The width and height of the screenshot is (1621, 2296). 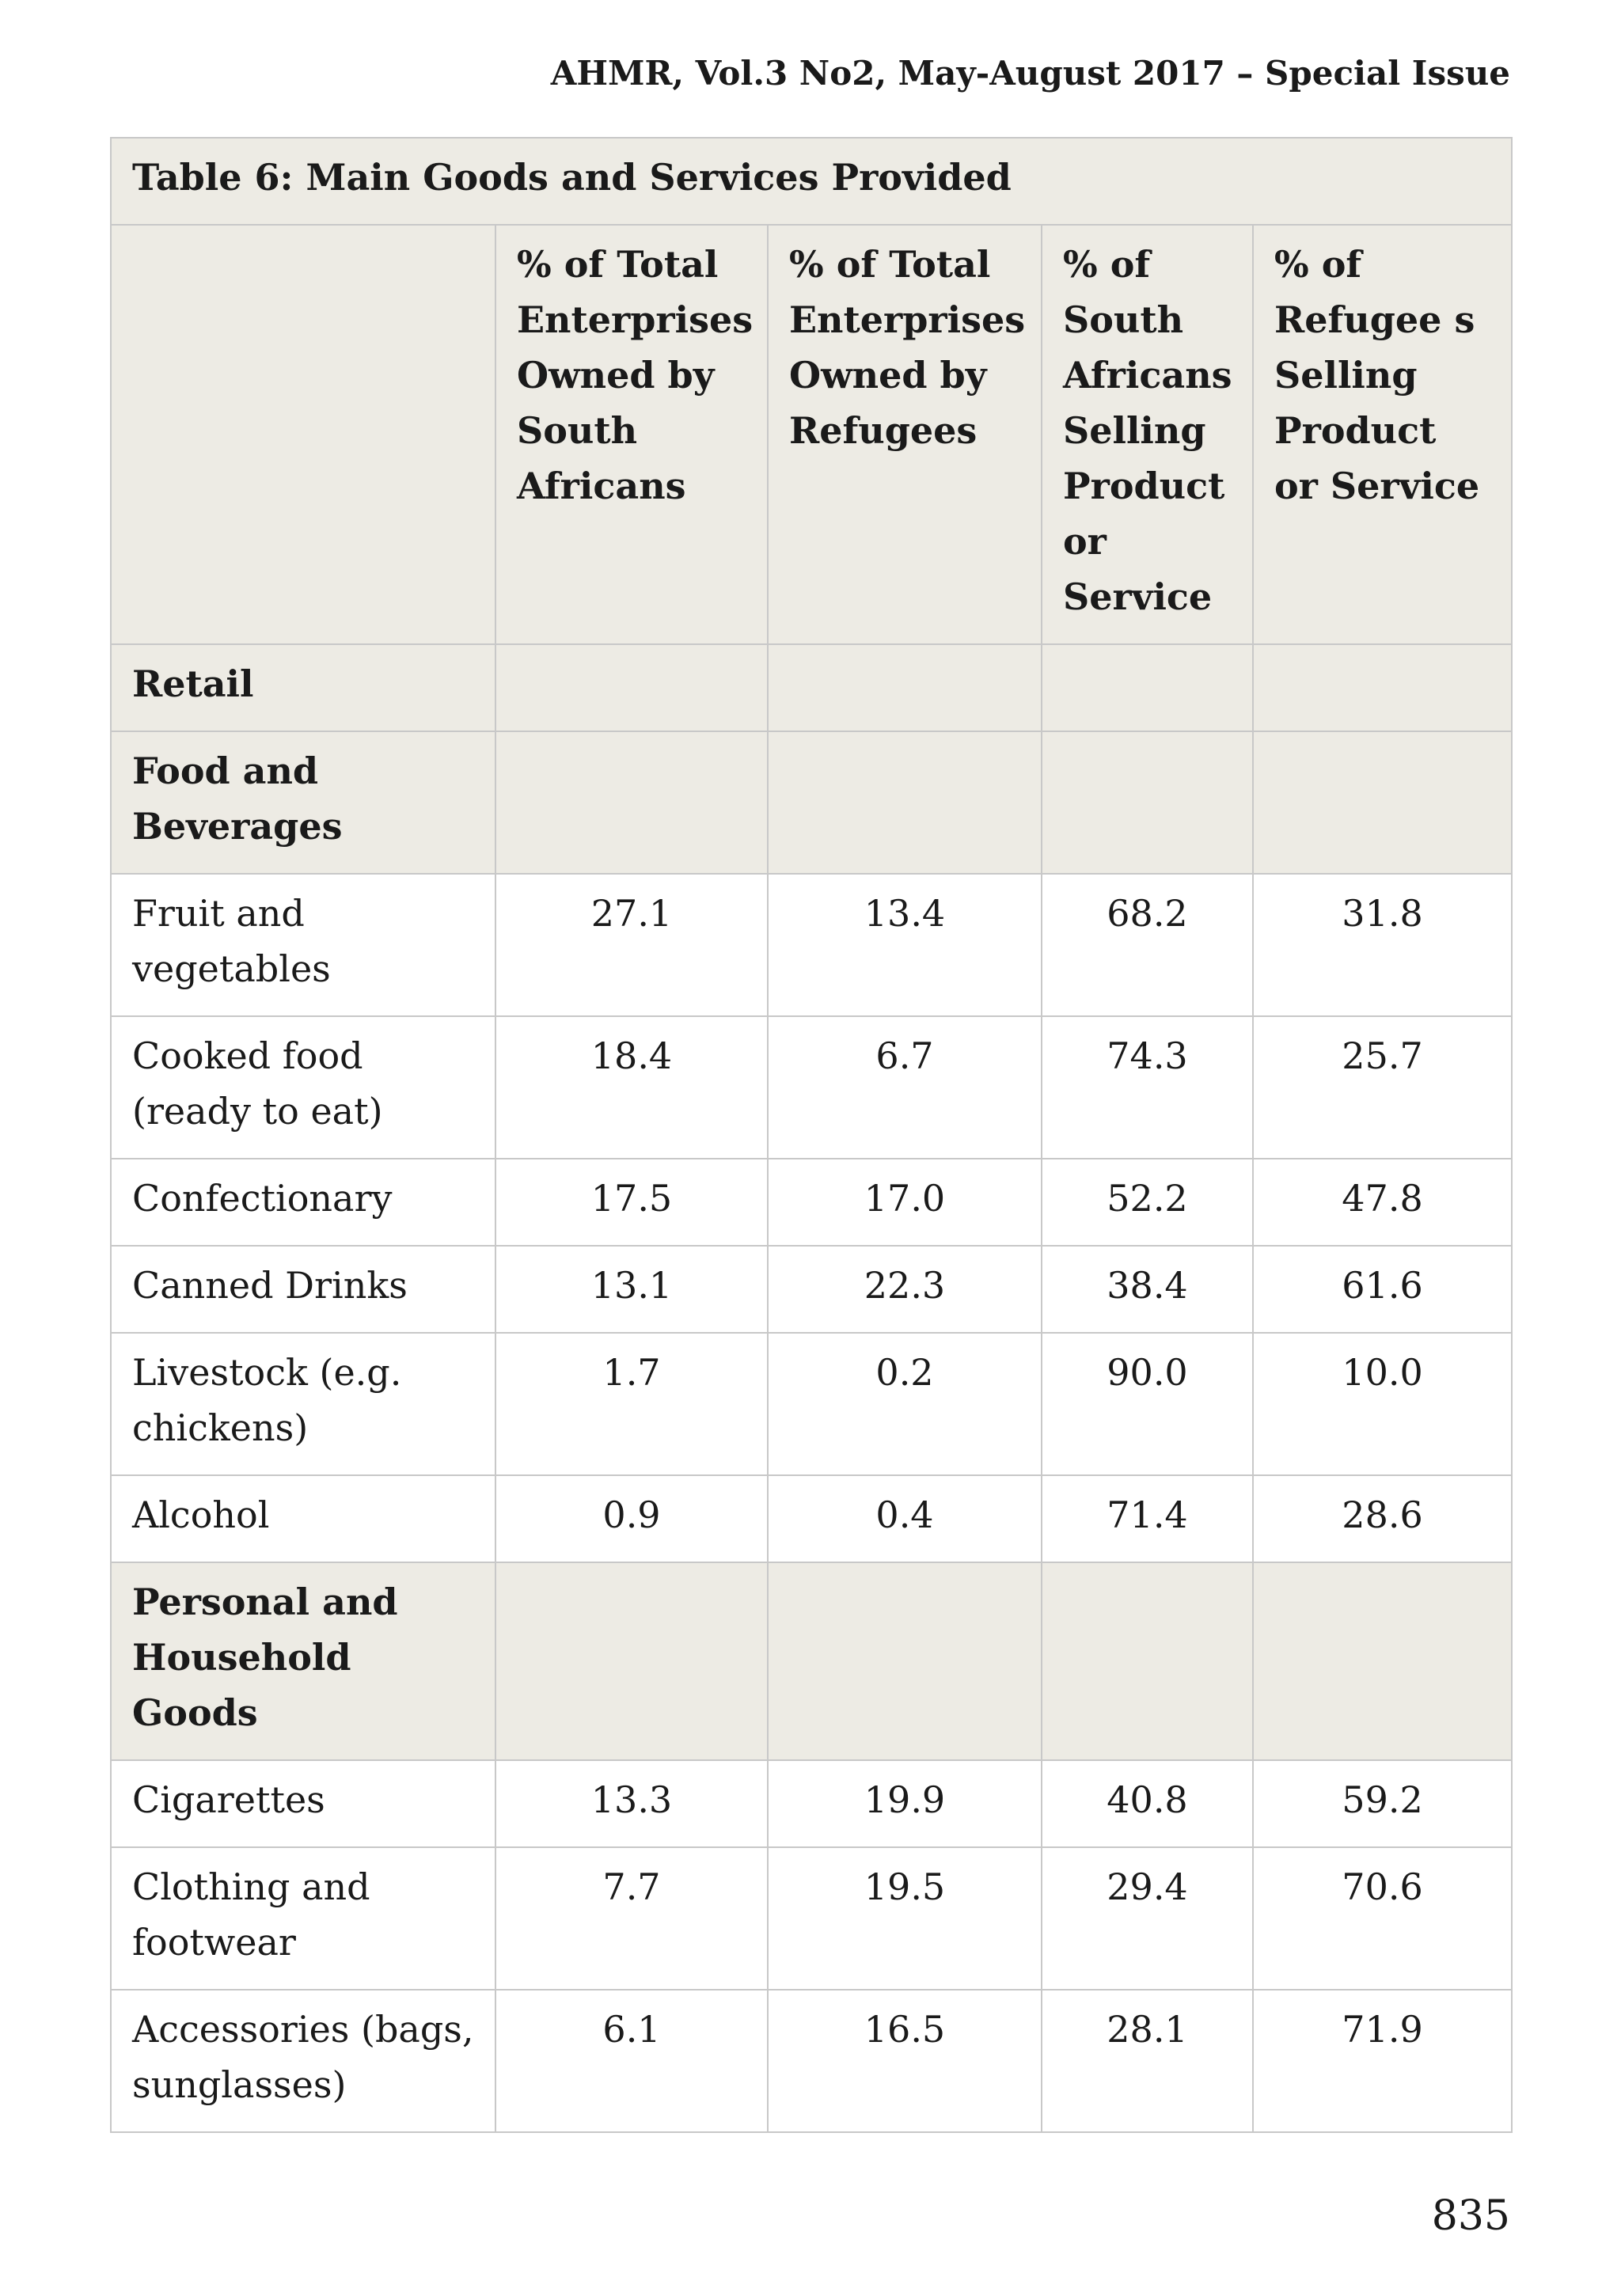 What do you see at coordinates (904, 1518) in the screenshot?
I see `cell-value: 0.4` at bounding box center [904, 1518].